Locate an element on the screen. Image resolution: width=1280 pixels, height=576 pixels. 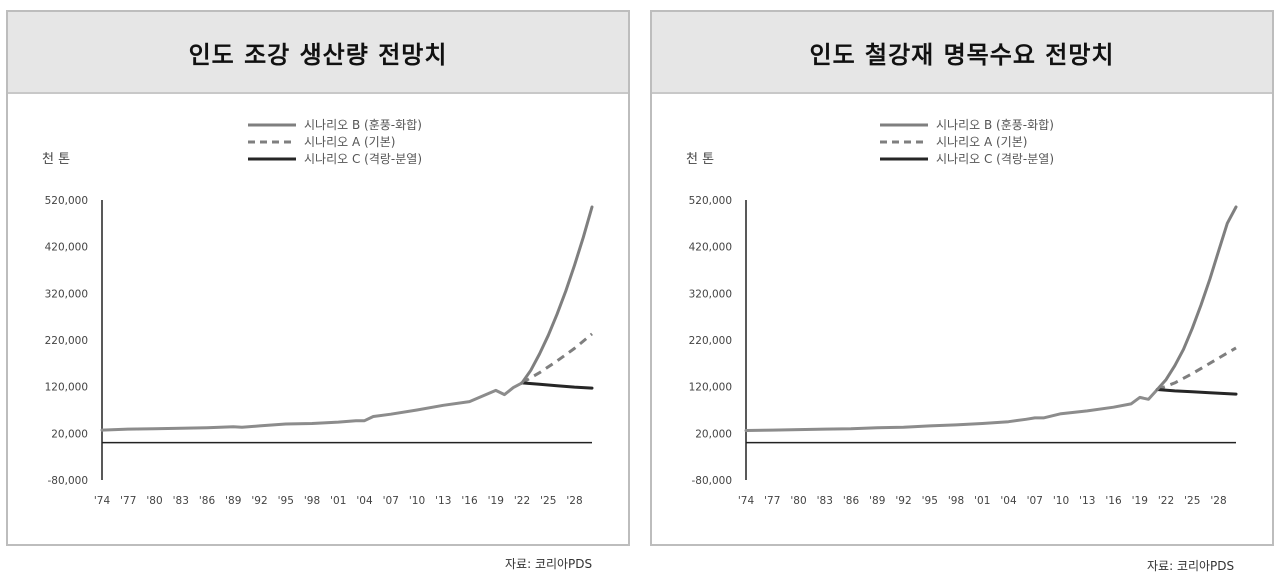
chart-title: 인도 철강재 명목수요 전망치 is located at coordinates (962, 53).